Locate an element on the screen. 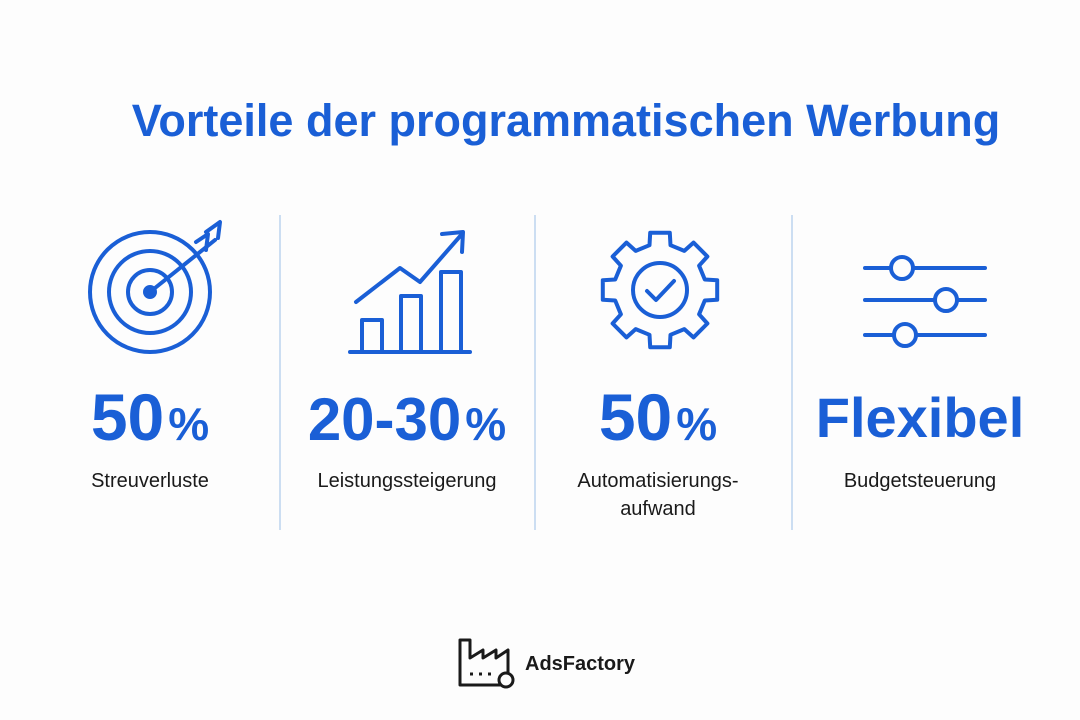  stat-label: Budgetsteuerung is located at coordinates (920, 481).